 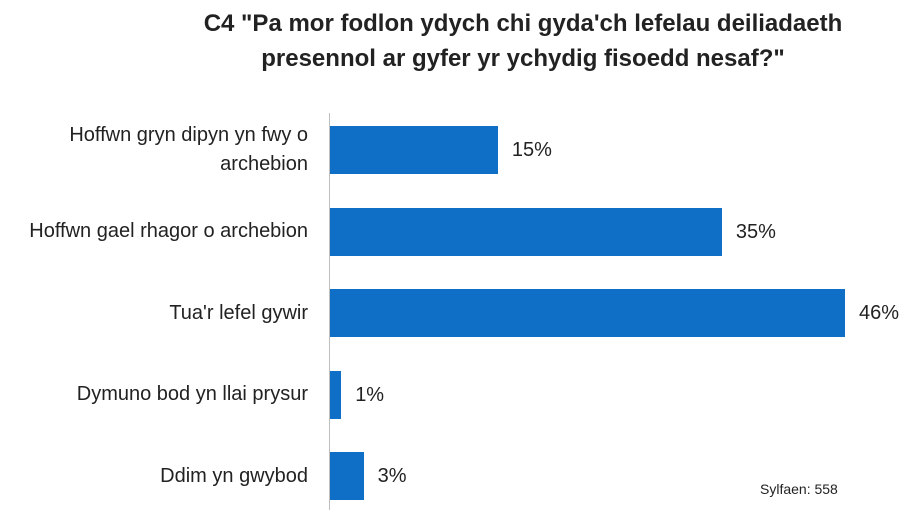 I want to click on value-label: 3%, so click(x=392, y=476).